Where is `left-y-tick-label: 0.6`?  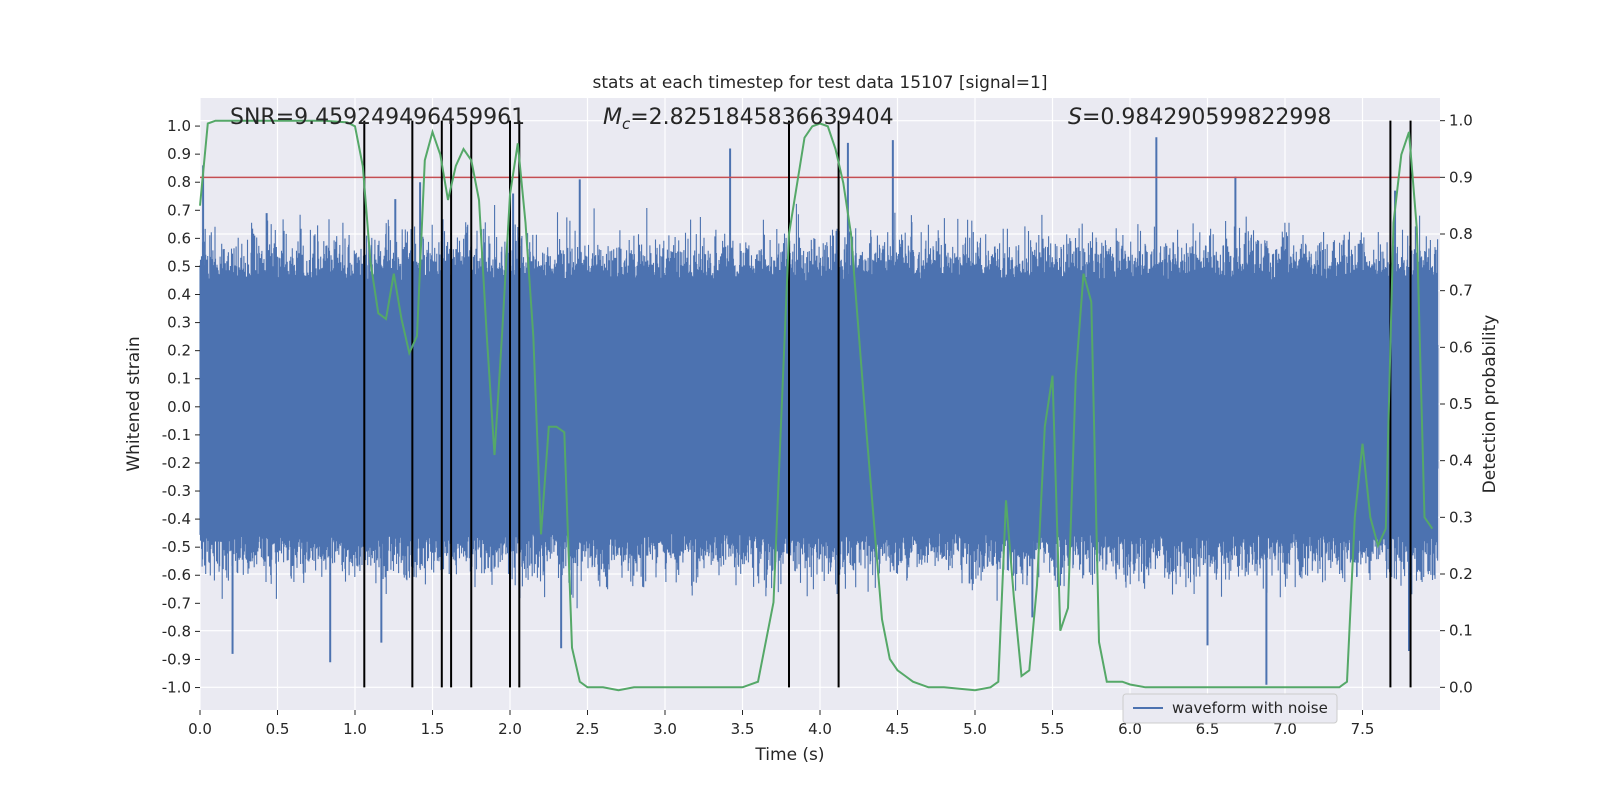
left-y-tick-label: 0.6 is located at coordinates (179, 238).